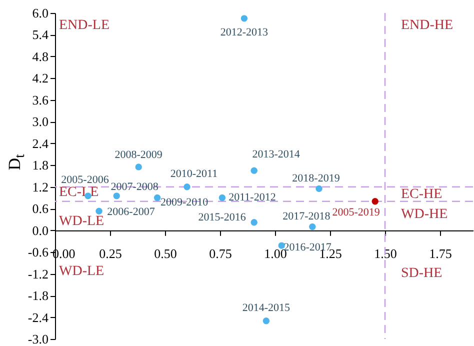 This screenshot has width=474, height=346. What do you see at coordinates (40, 13) in the screenshot?
I see `y-tick-label: 6.0` at bounding box center [40, 13].